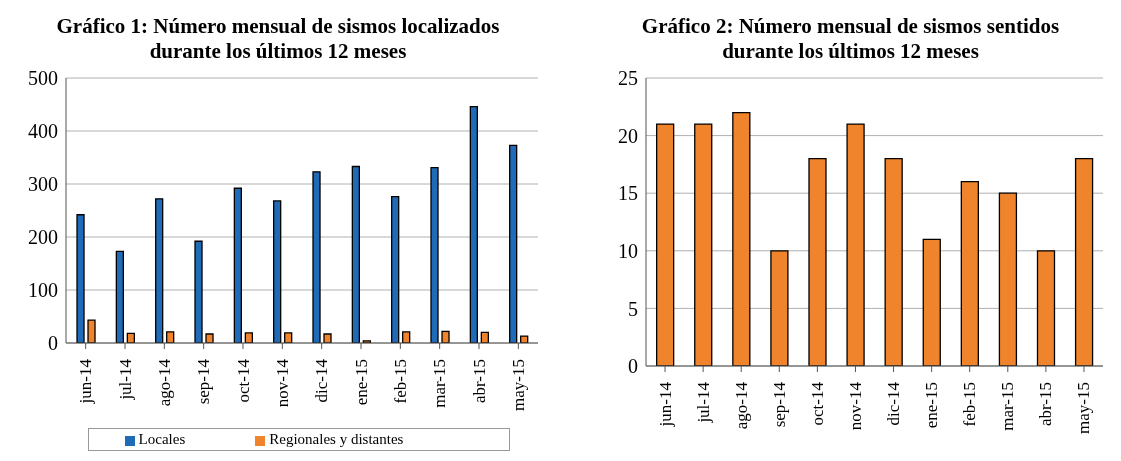 The height and width of the screenshot is (461, 1121). What do you see at coordinates (850, 38) in the screenshot?
I see `chart-title: Gráfico 2: Número mensual de sismos sentidos durante los últimos 12 meses` at bounding box center [850, 38].